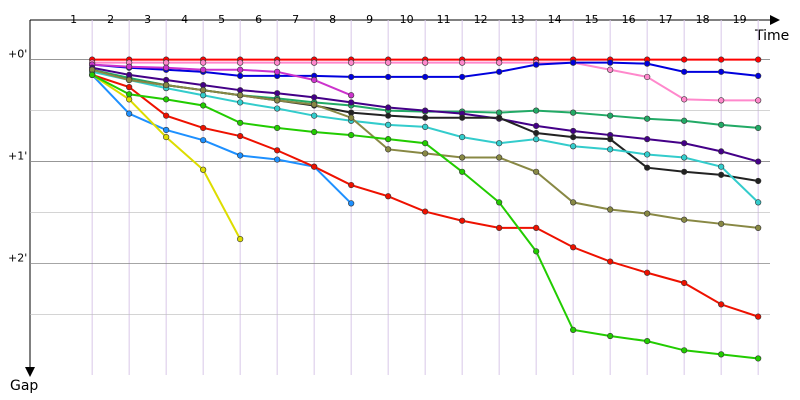  Describe the element at coordinates (332, 19) in the screenshot. I see `x-tick-label: 8` at that location.